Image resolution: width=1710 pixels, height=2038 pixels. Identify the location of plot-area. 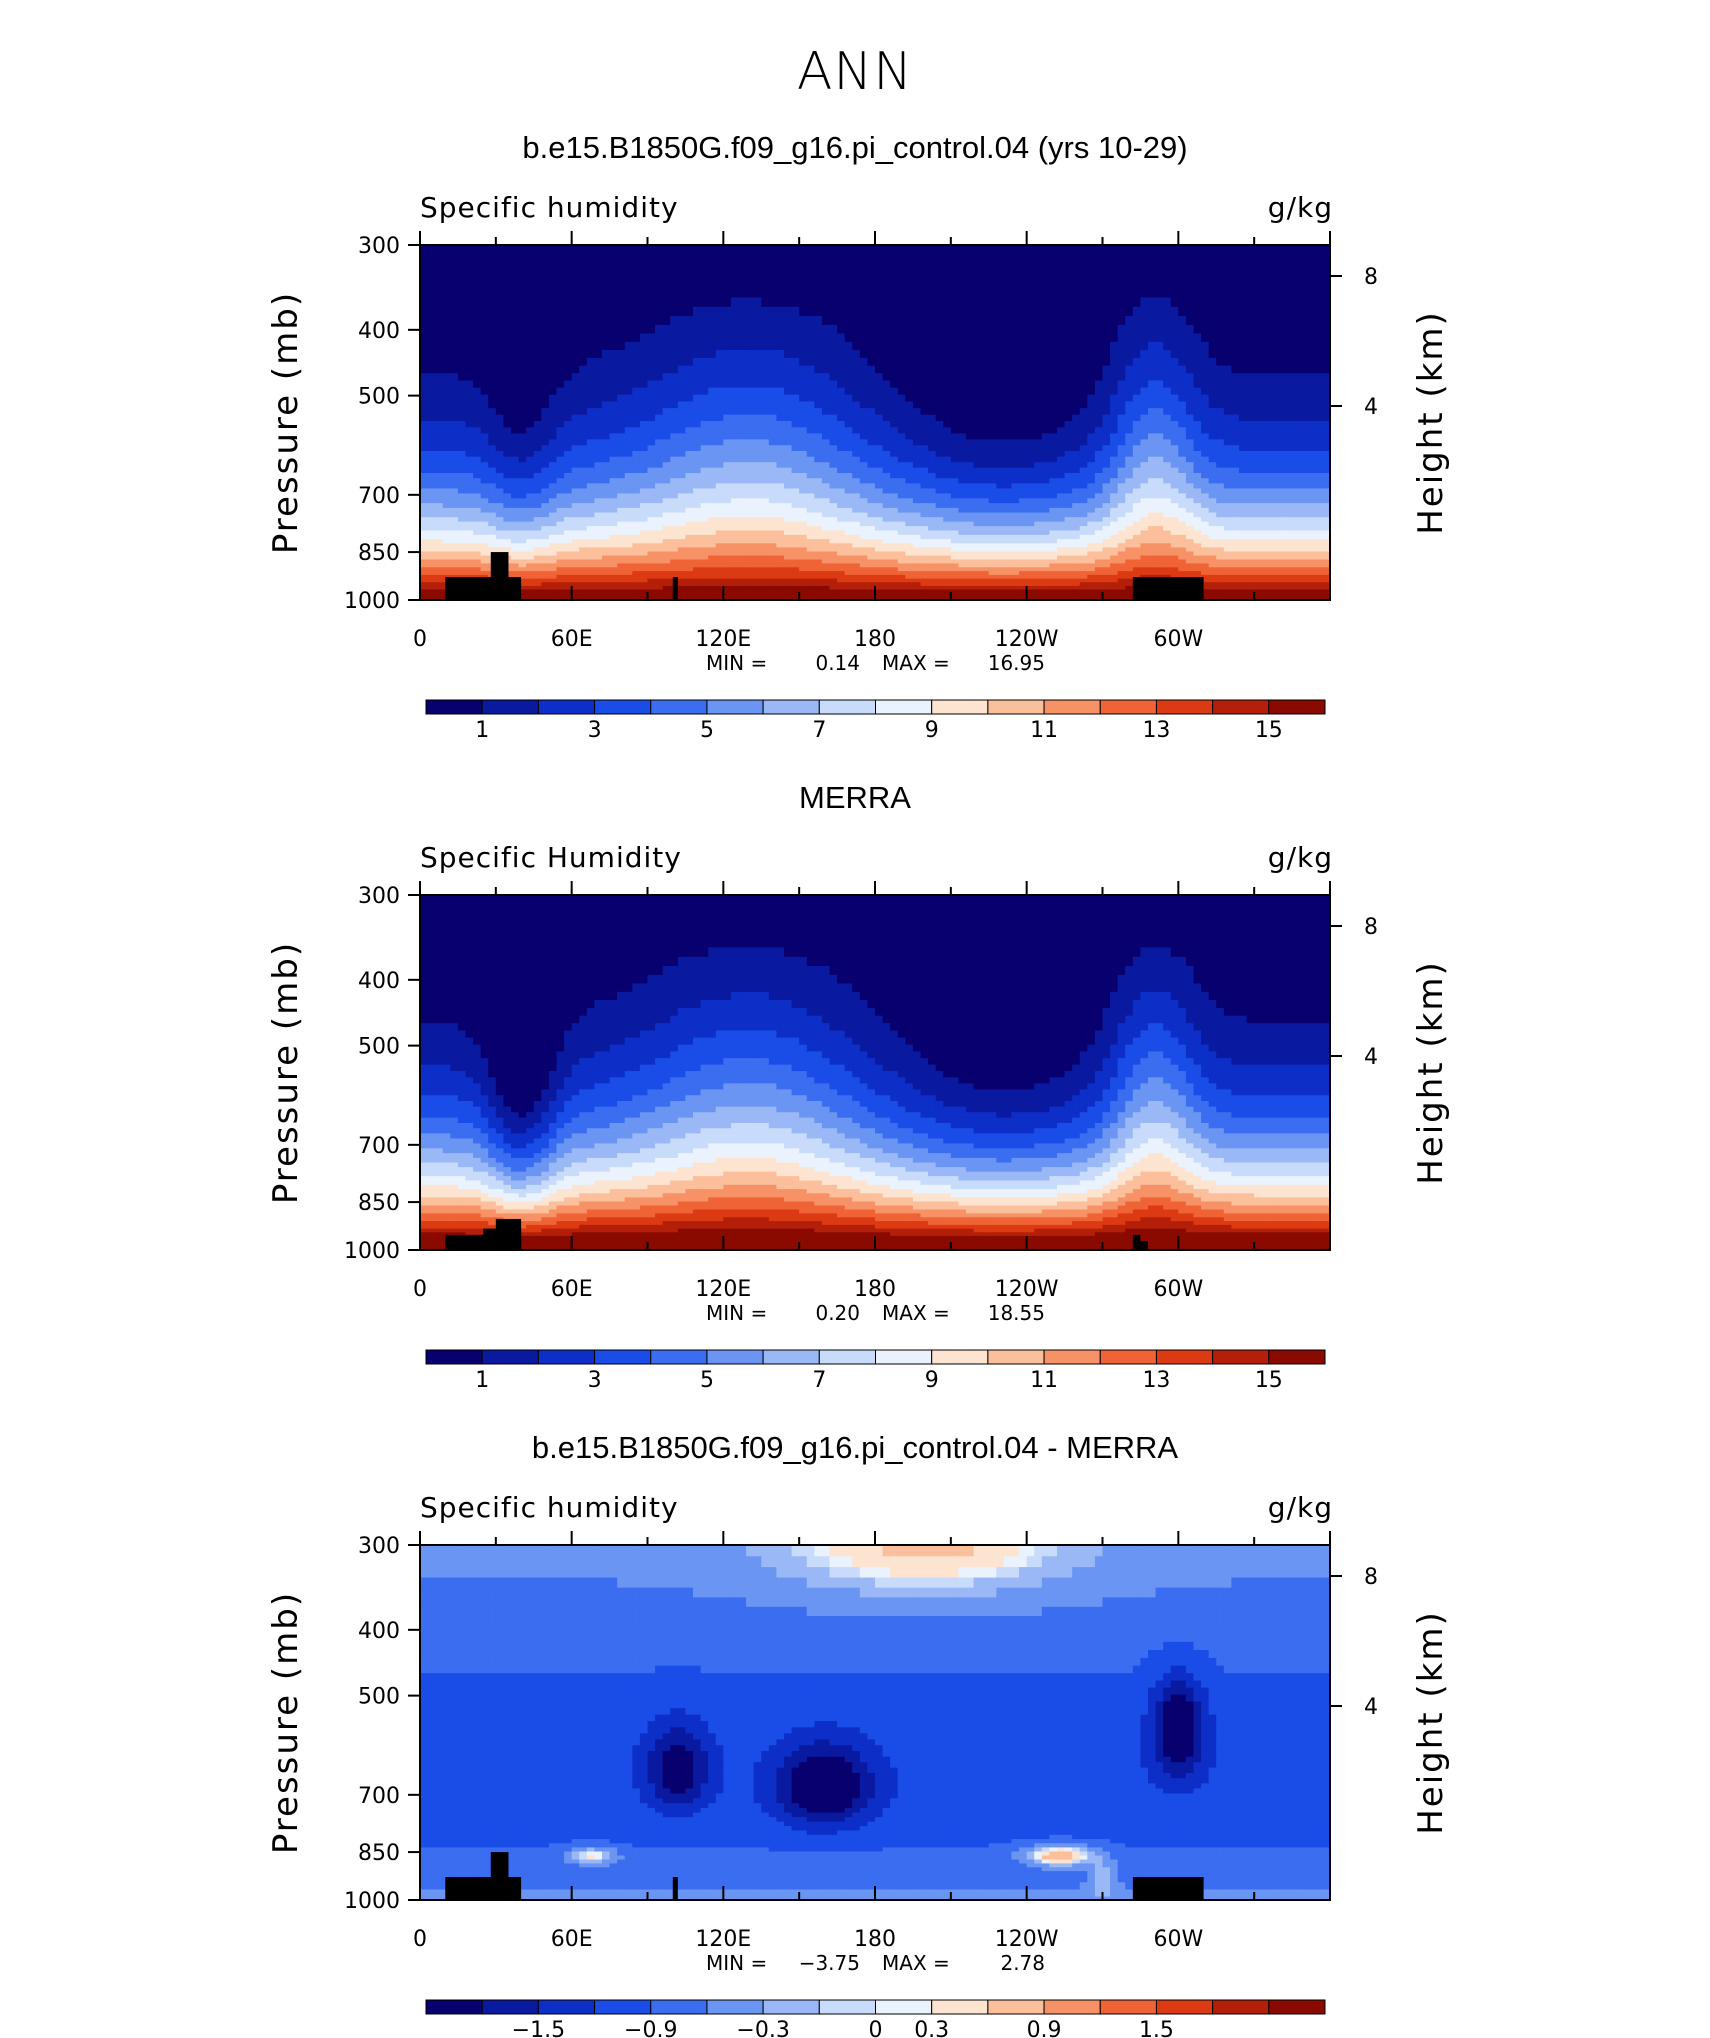
(875, 423).